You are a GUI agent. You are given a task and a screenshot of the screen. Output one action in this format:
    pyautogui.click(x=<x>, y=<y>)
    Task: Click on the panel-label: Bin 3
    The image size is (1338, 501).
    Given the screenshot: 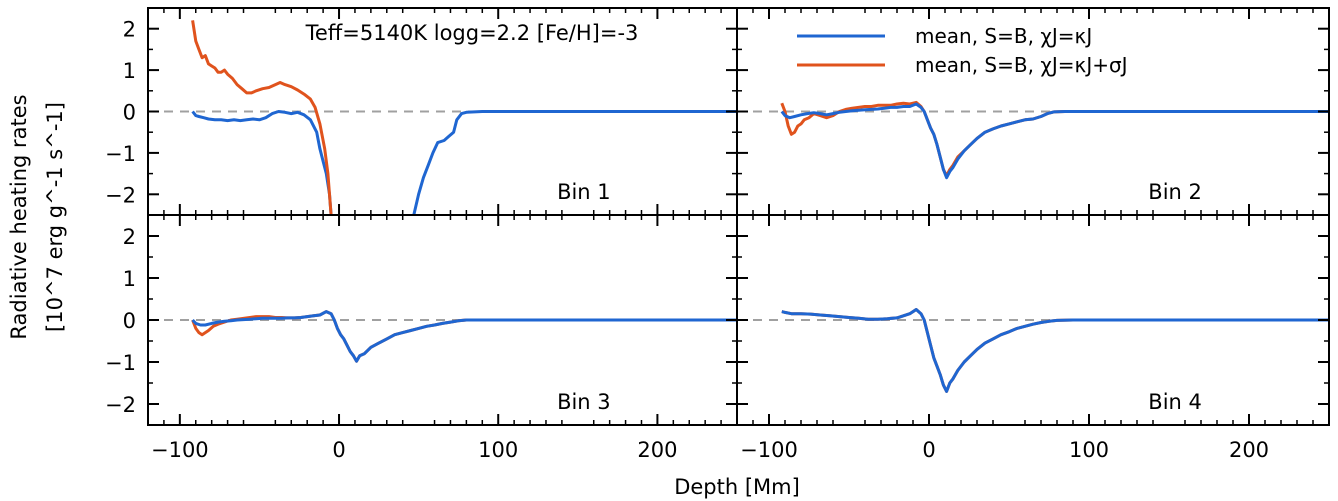 What is the action you would take?
    pyautogui.click(x=584, y=402)
    